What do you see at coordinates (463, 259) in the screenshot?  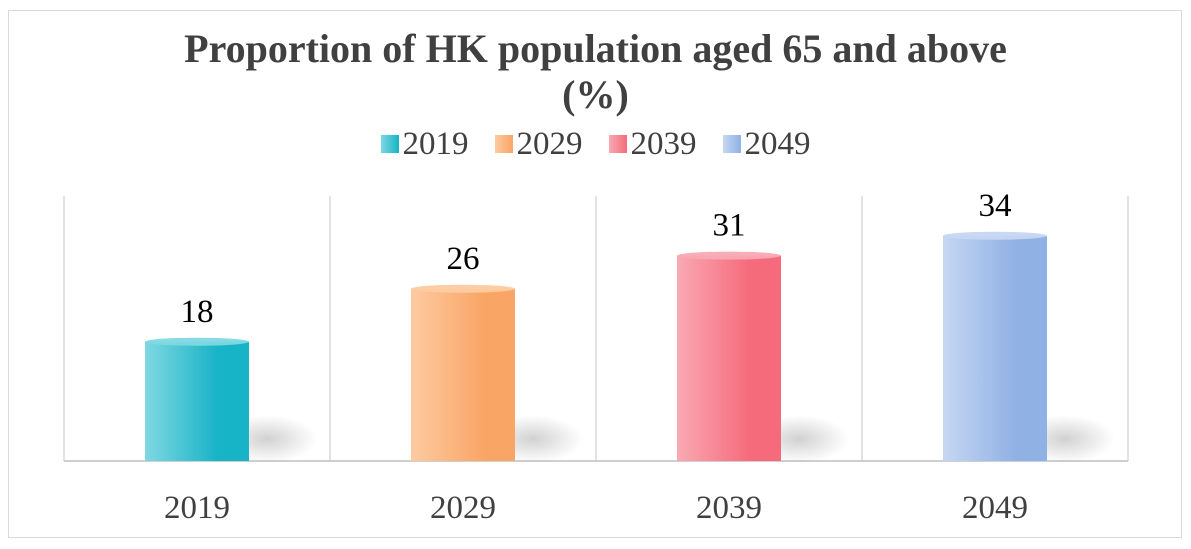 I see `data-label: 26` at bounding box center [463, 259].